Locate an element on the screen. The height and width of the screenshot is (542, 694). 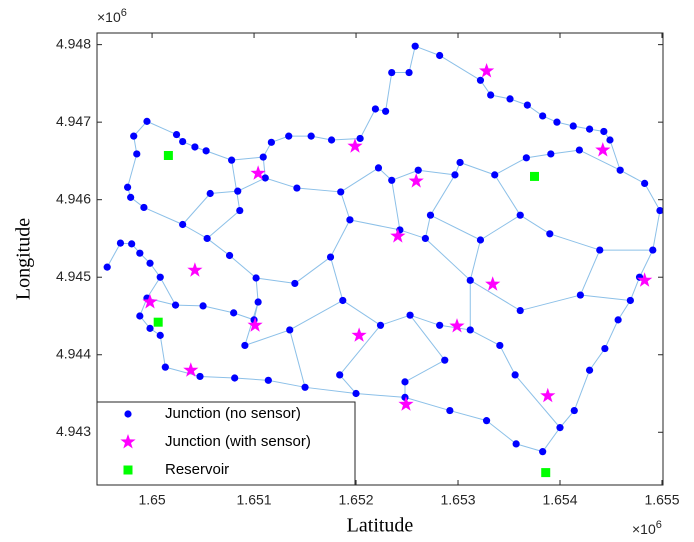
x-offset-power: 6 is located at coordinates (659, 525).